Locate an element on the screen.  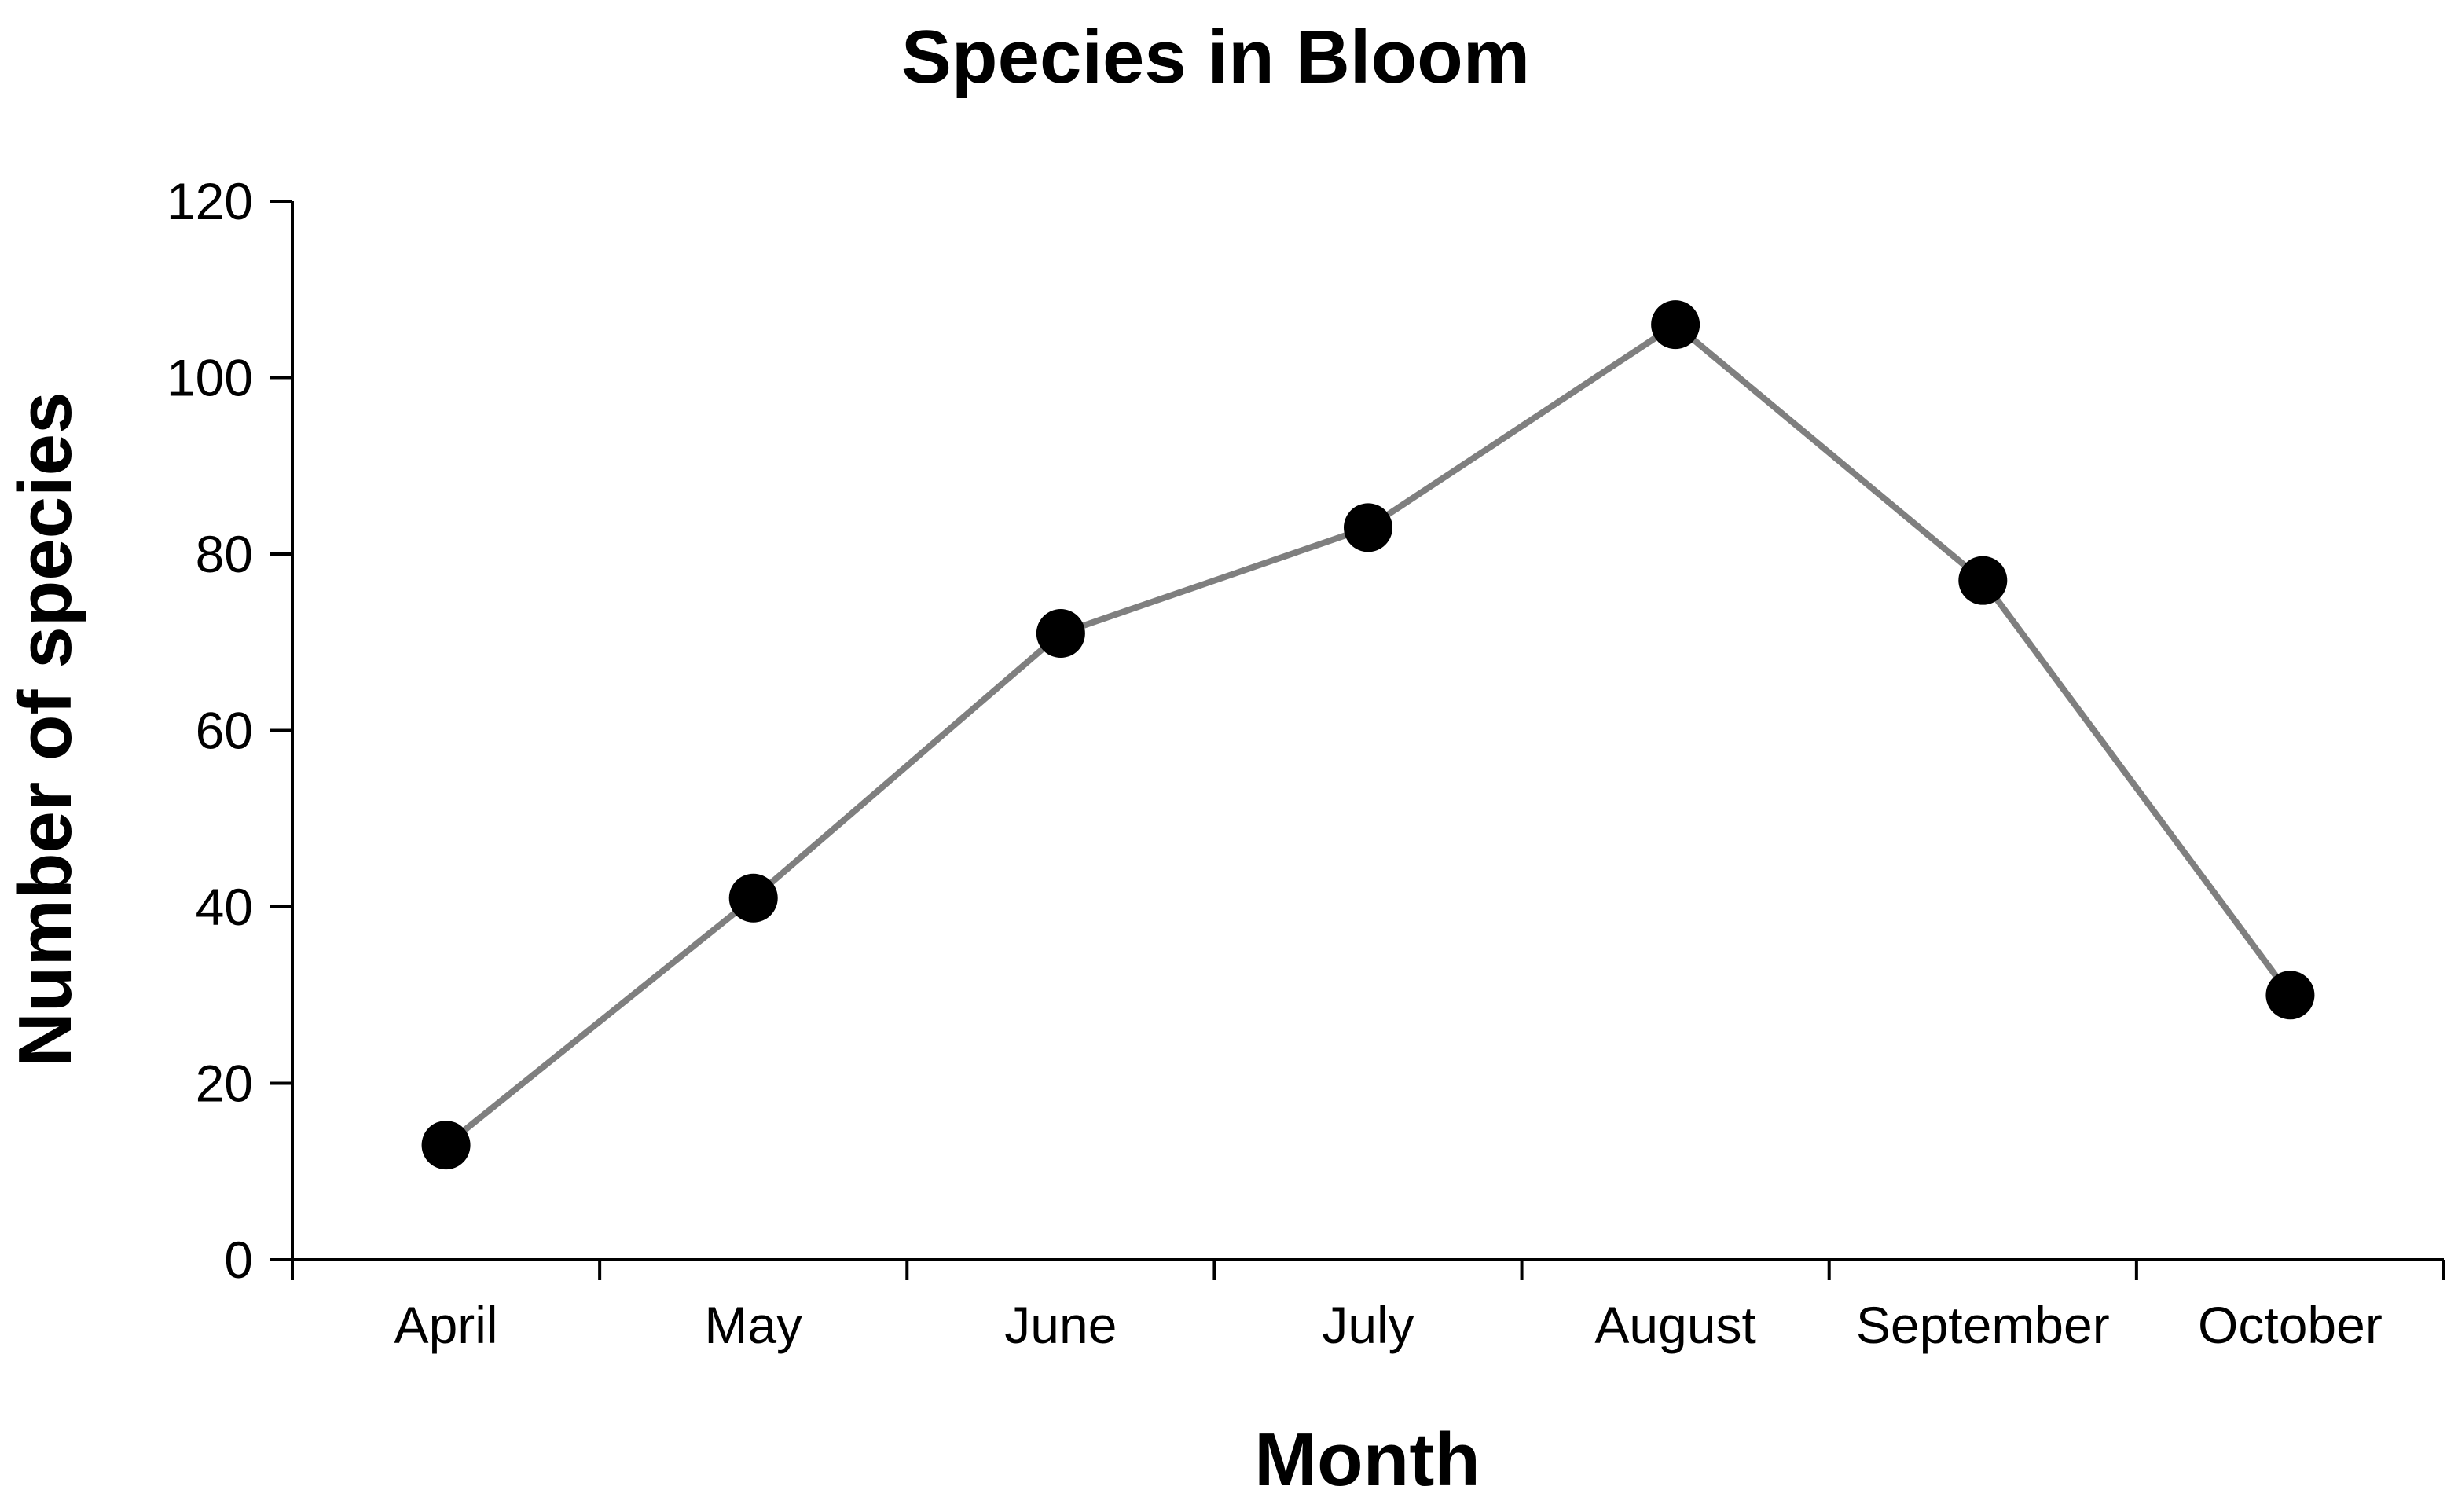
y-tick-label: 20 is located at coordinates (224, 1084).